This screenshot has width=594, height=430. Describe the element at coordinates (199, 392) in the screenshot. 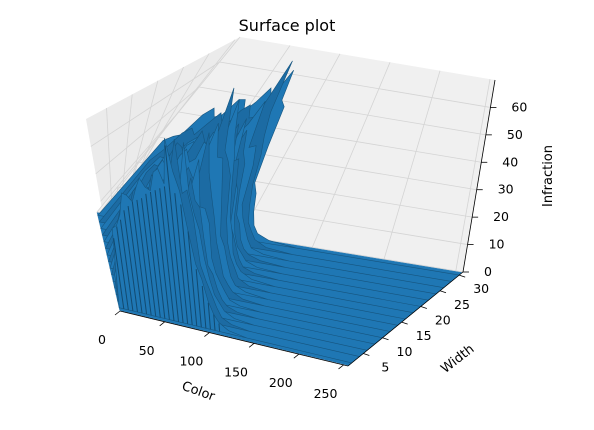

I see `x-axis-label: Color` at that location.